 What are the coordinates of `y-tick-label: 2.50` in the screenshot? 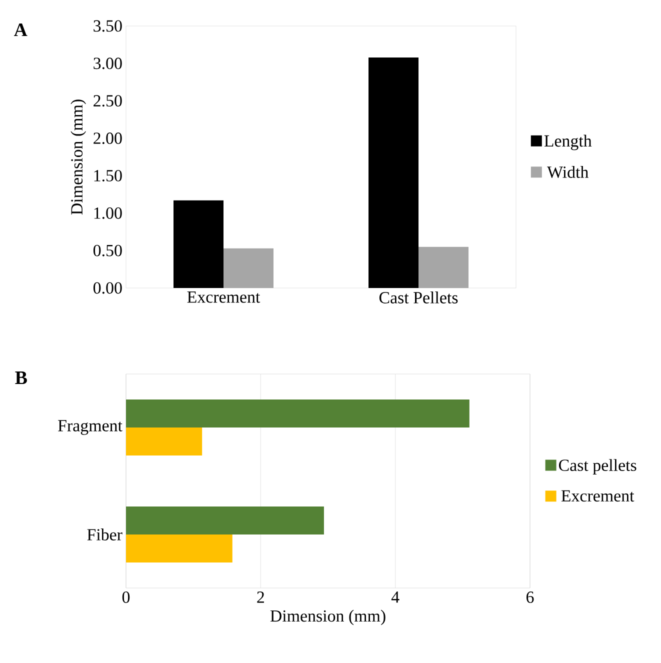 It's located at (108, 101).